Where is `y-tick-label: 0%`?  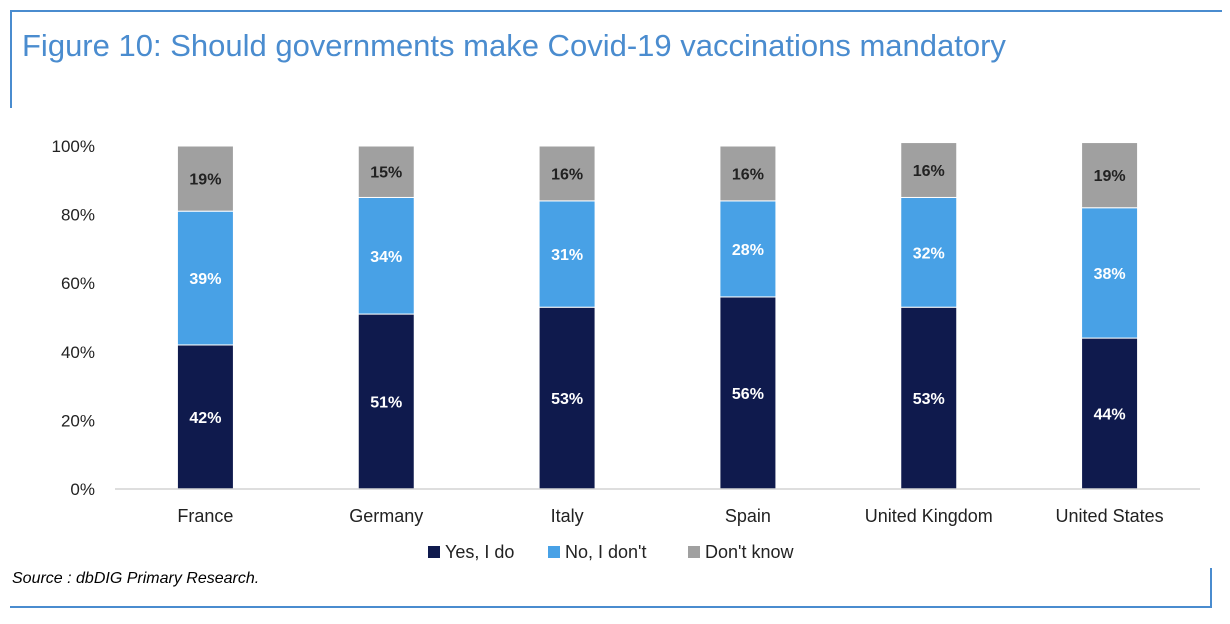 y-tick-label: 0% is located at coordinates (82, 489).